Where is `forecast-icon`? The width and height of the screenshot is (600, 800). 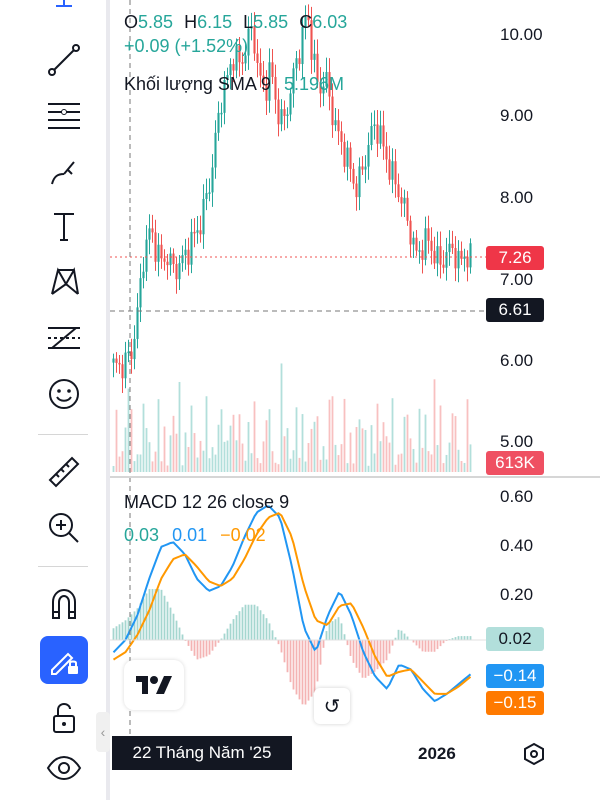 forecast-icon is located at coordinates (64, 338).